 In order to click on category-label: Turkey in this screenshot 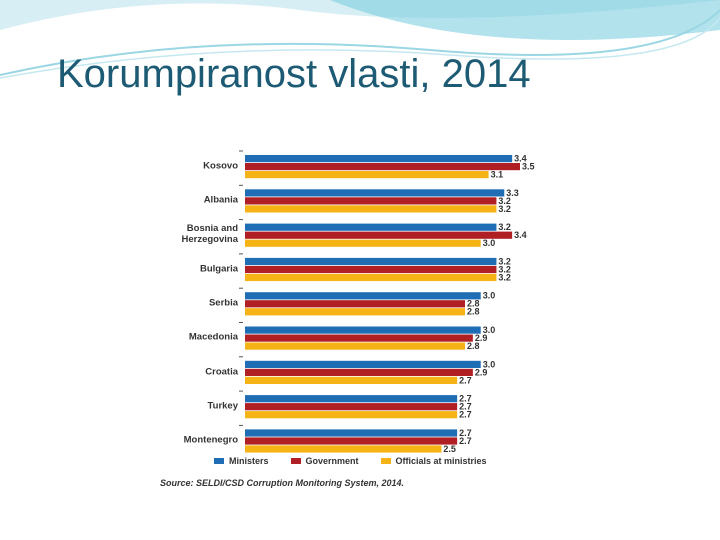, I will do `click(222, 406)`.